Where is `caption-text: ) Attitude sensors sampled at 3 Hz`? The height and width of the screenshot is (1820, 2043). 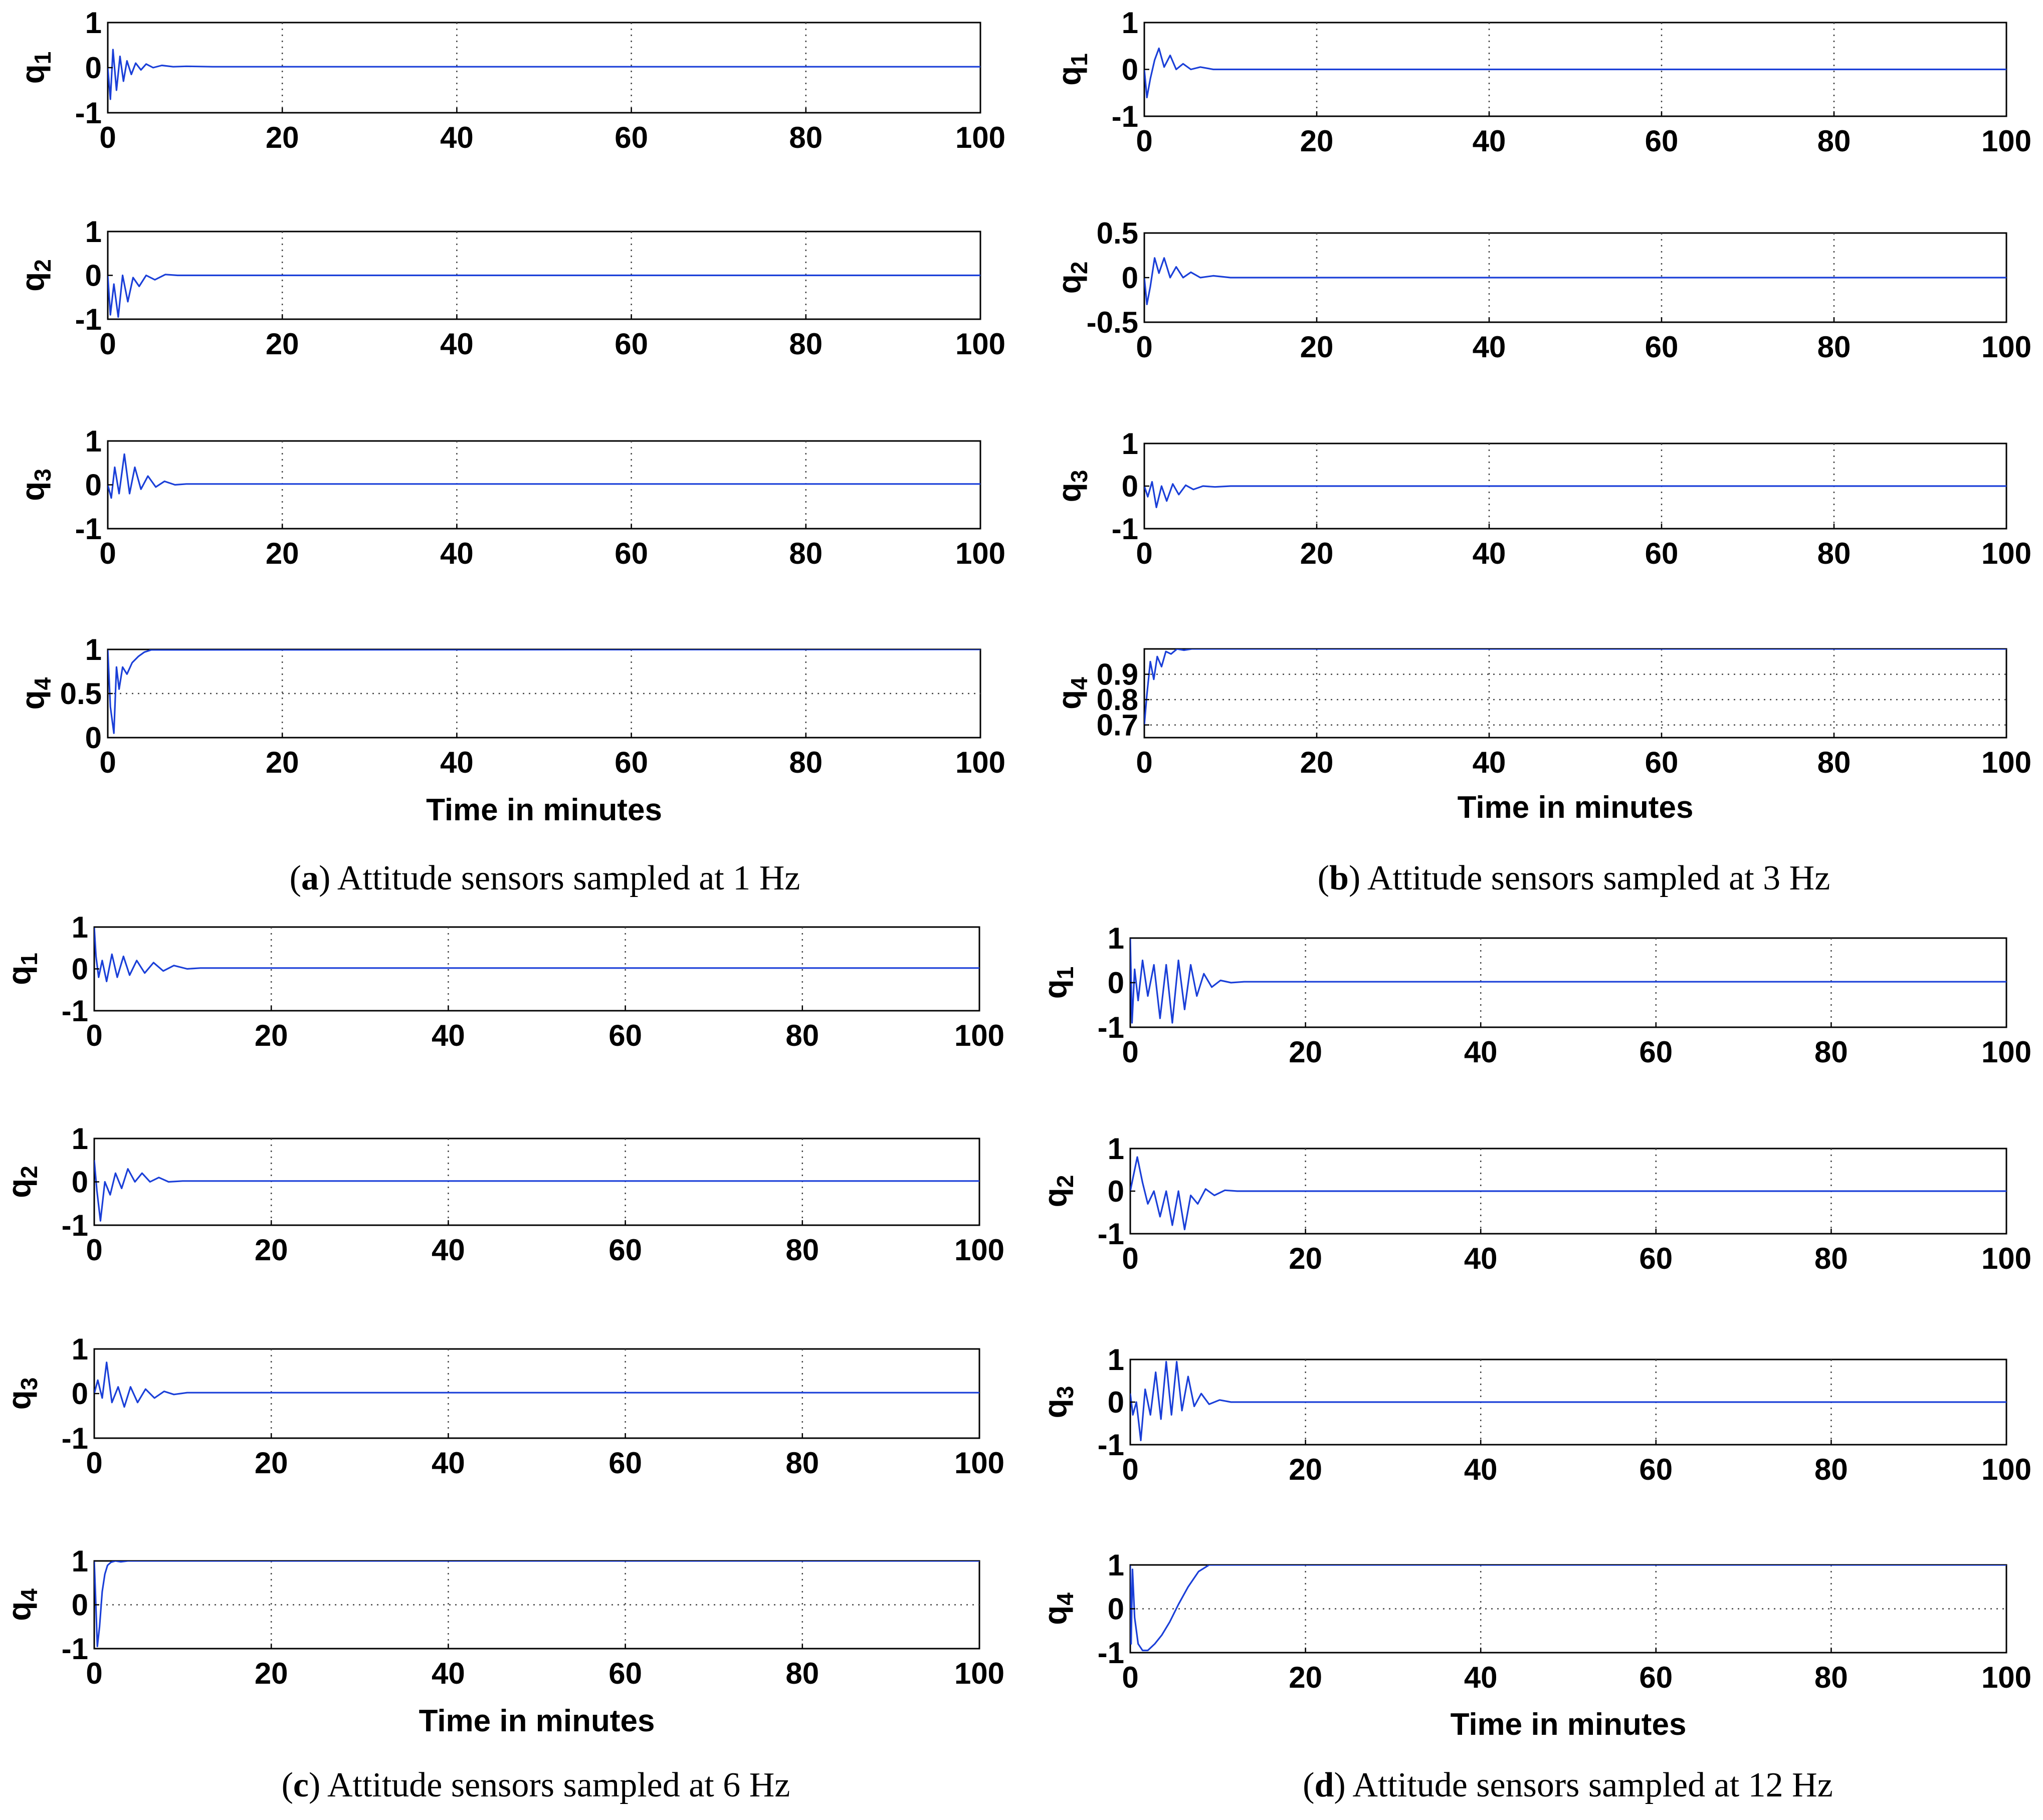 caption-text: ) Attitude sensors sampled at 3 Hz is located at coordinates (1590, 878).